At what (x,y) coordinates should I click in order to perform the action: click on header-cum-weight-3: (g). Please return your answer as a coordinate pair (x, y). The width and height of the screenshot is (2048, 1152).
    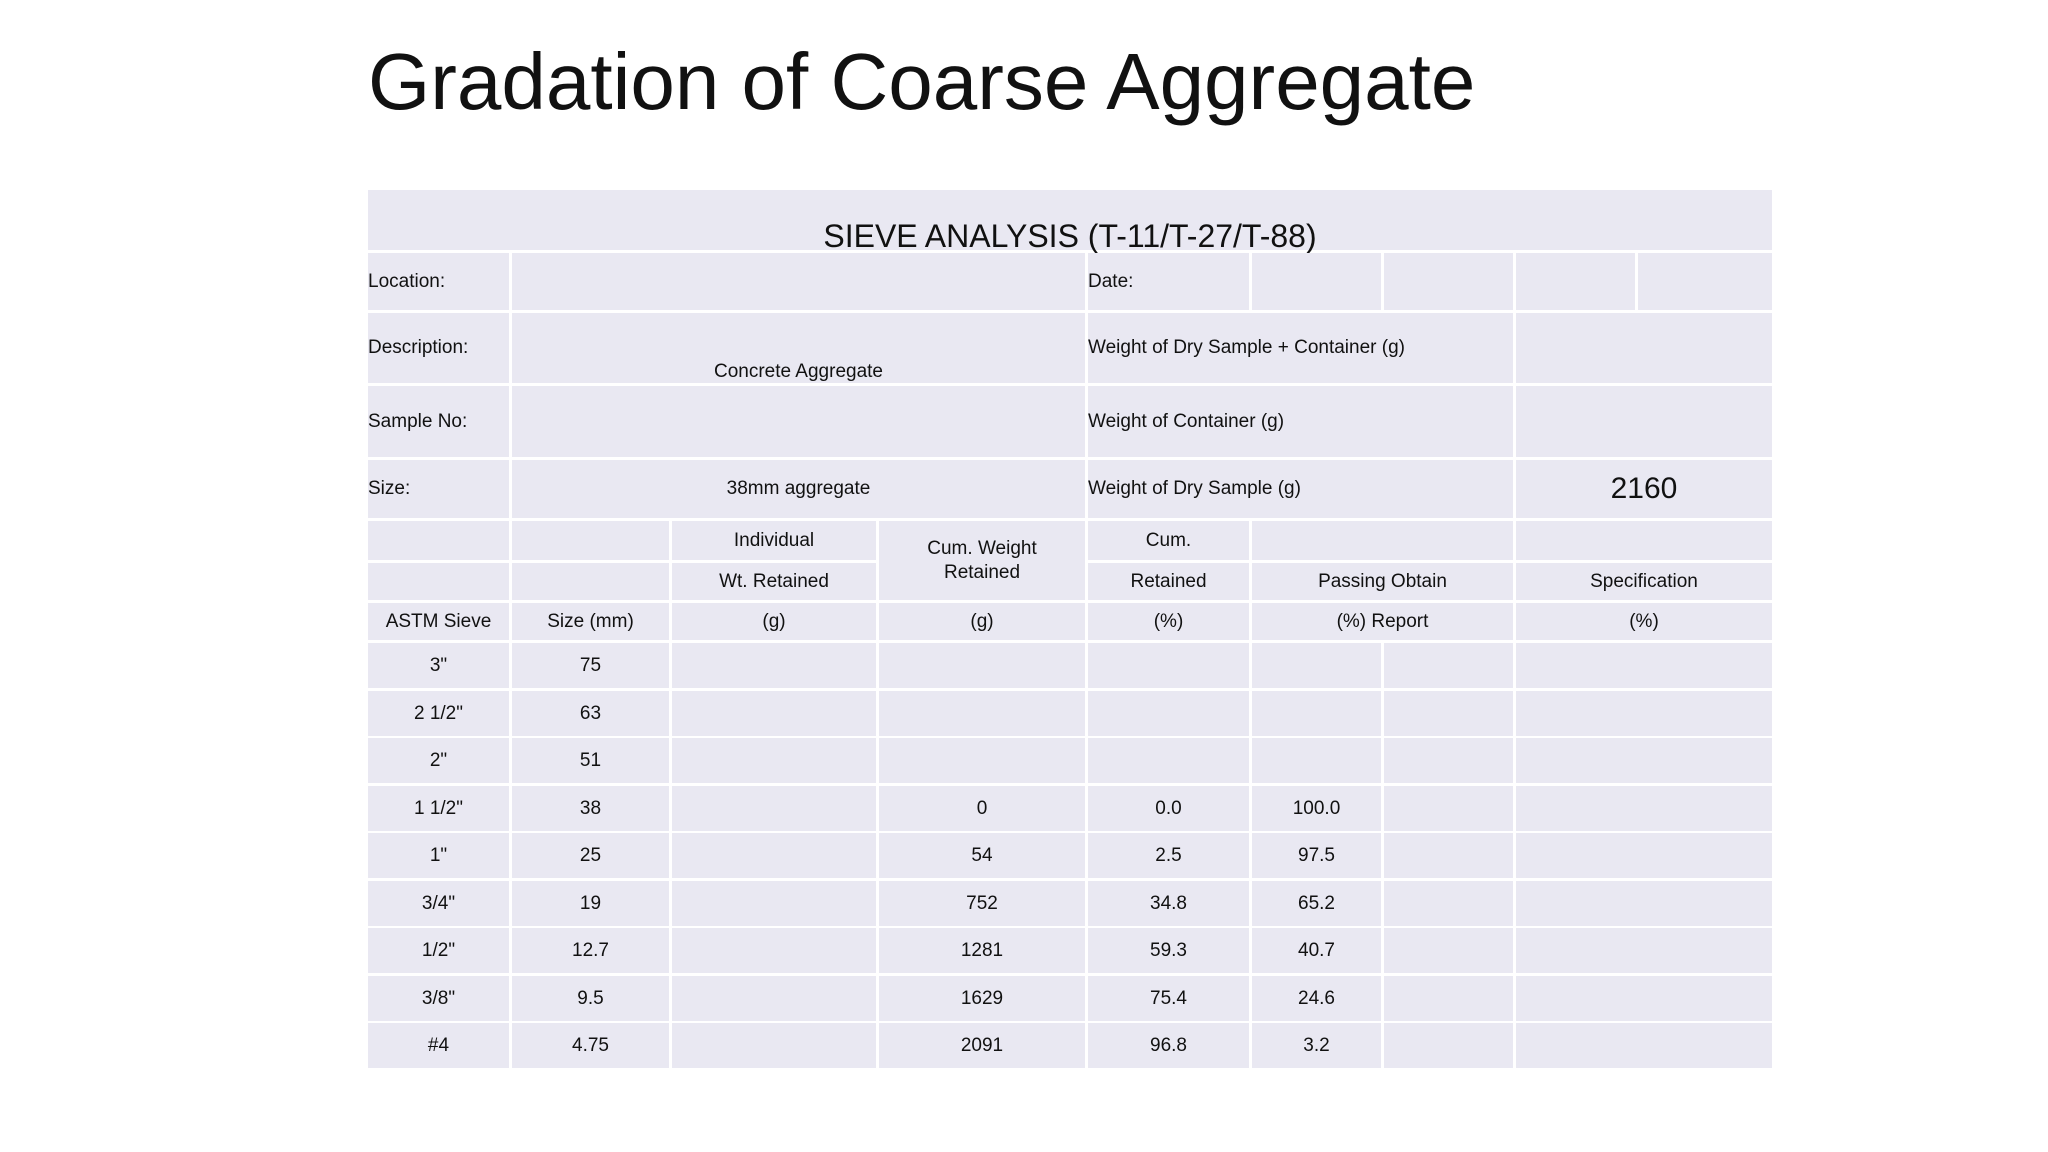
    Looking at the image, I should click on (982, 621).